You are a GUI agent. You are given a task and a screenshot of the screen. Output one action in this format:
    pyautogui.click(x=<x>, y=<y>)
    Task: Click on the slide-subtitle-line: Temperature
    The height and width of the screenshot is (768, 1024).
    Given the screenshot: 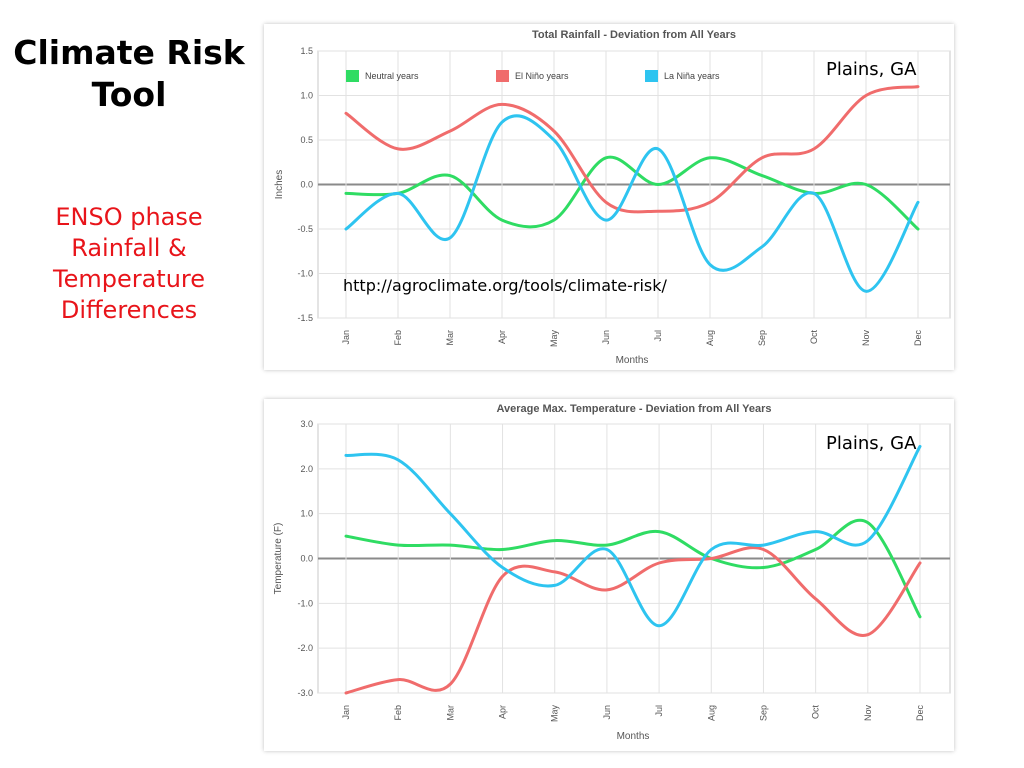 What is the action you would take?
    pyautogui.click(x=129, y=279)
    